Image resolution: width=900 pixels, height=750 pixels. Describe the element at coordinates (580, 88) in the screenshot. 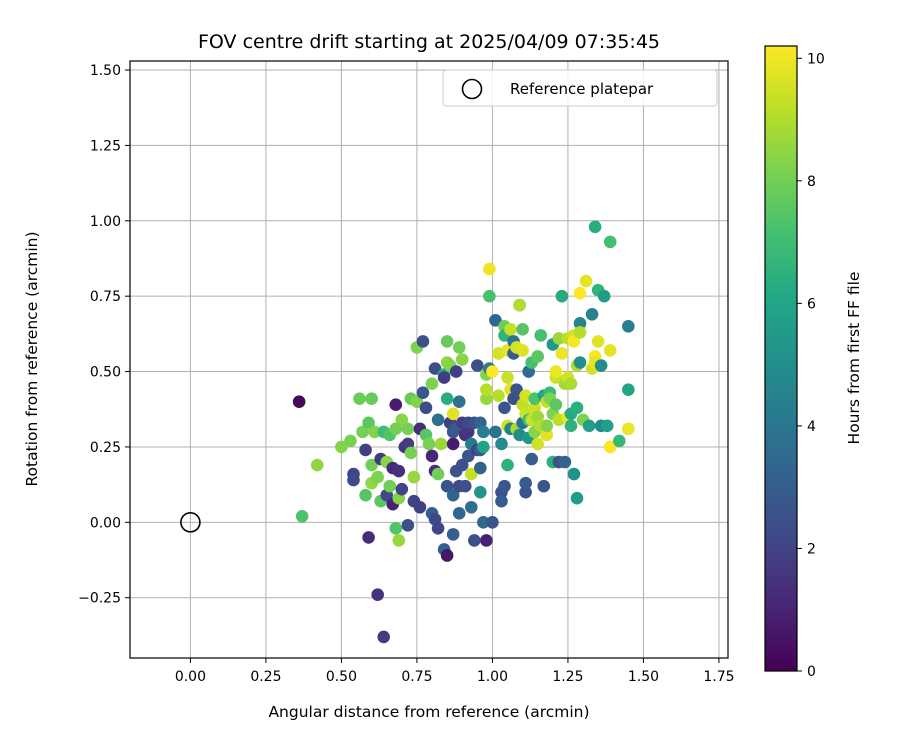

I see `legend: Reference platepar` at that location.